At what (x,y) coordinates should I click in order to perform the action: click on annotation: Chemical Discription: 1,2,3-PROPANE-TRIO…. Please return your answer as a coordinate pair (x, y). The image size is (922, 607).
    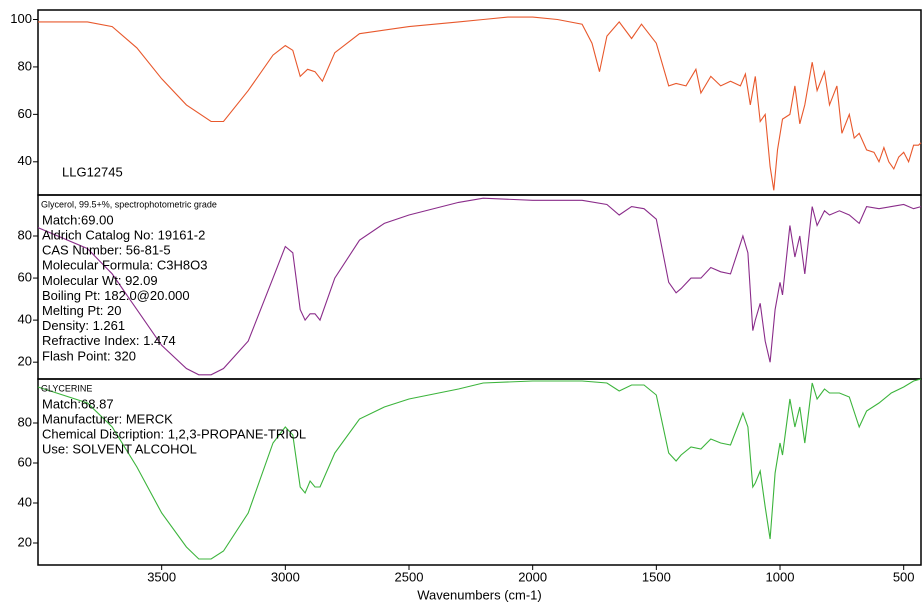
    Looking at the image, I should click on (174, 434).